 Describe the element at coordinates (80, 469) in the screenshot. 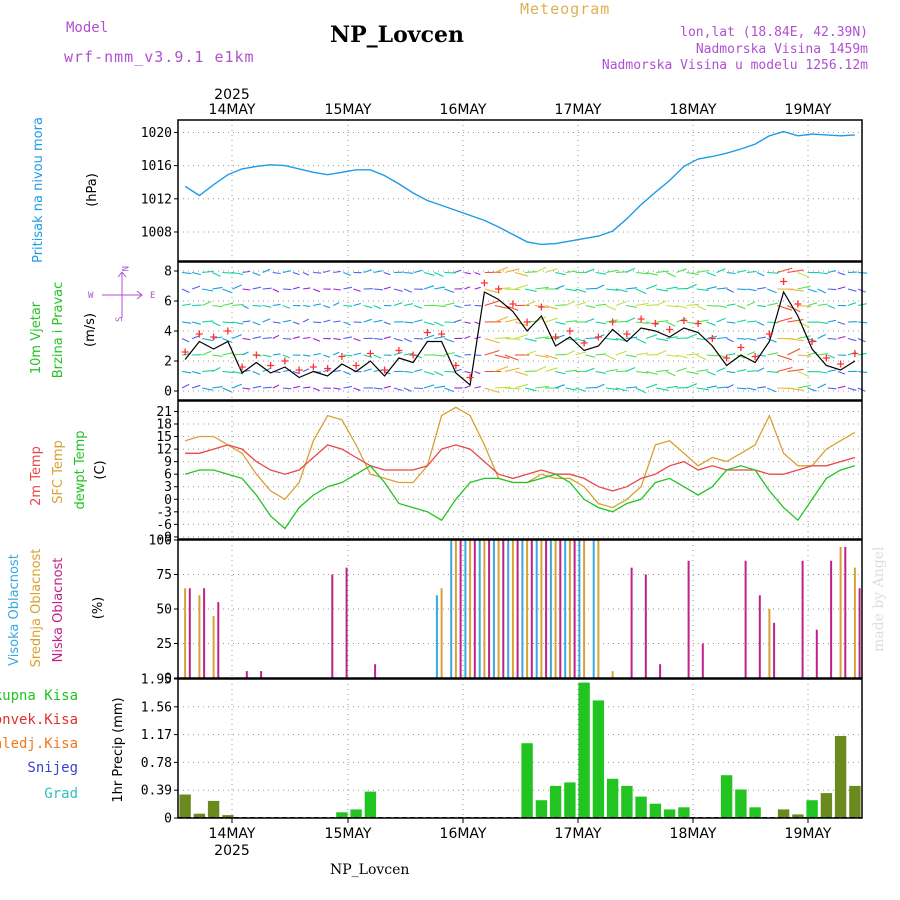

I see `dewpt-title: dewpt Temp` at that location.